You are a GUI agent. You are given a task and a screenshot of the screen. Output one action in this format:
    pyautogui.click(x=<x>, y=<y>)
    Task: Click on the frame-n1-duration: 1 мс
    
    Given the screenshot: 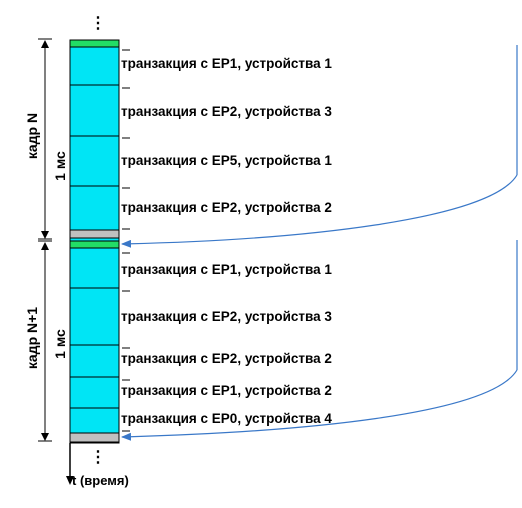 What is the action you would take?
    pyautogui.click(x=60, y=344)
    